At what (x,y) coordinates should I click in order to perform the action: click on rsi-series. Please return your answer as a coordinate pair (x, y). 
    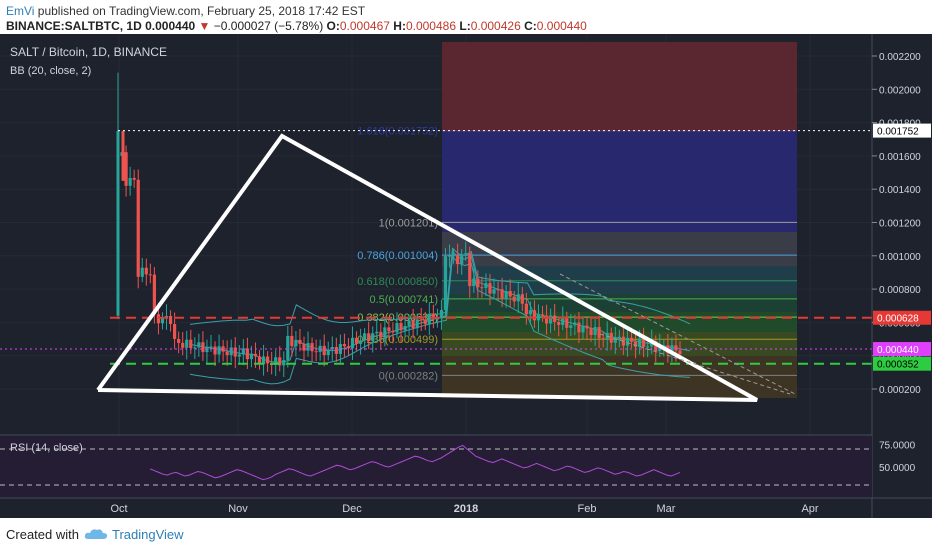
    Looking at the image, I should click on (436, 465).